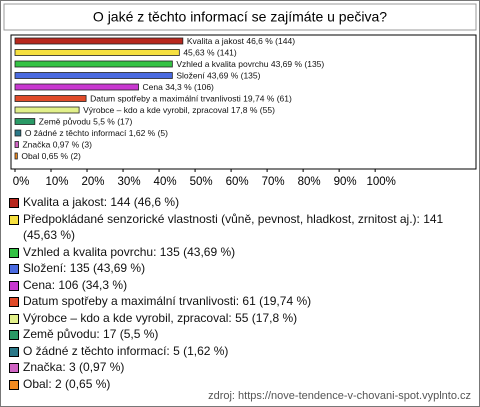 Image resolution: width=480 pixels, height=407 pixels. I want to click on x-tick-label: 60%, so click(237, 182).